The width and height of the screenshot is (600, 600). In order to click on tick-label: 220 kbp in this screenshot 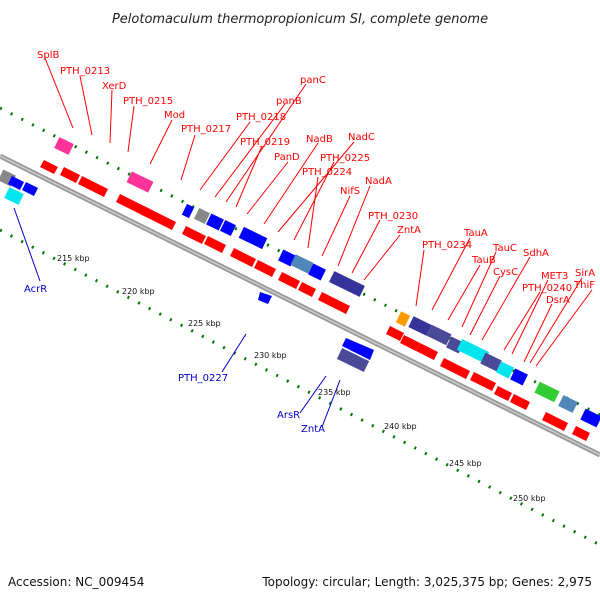, I will do `click(138, 291)`.